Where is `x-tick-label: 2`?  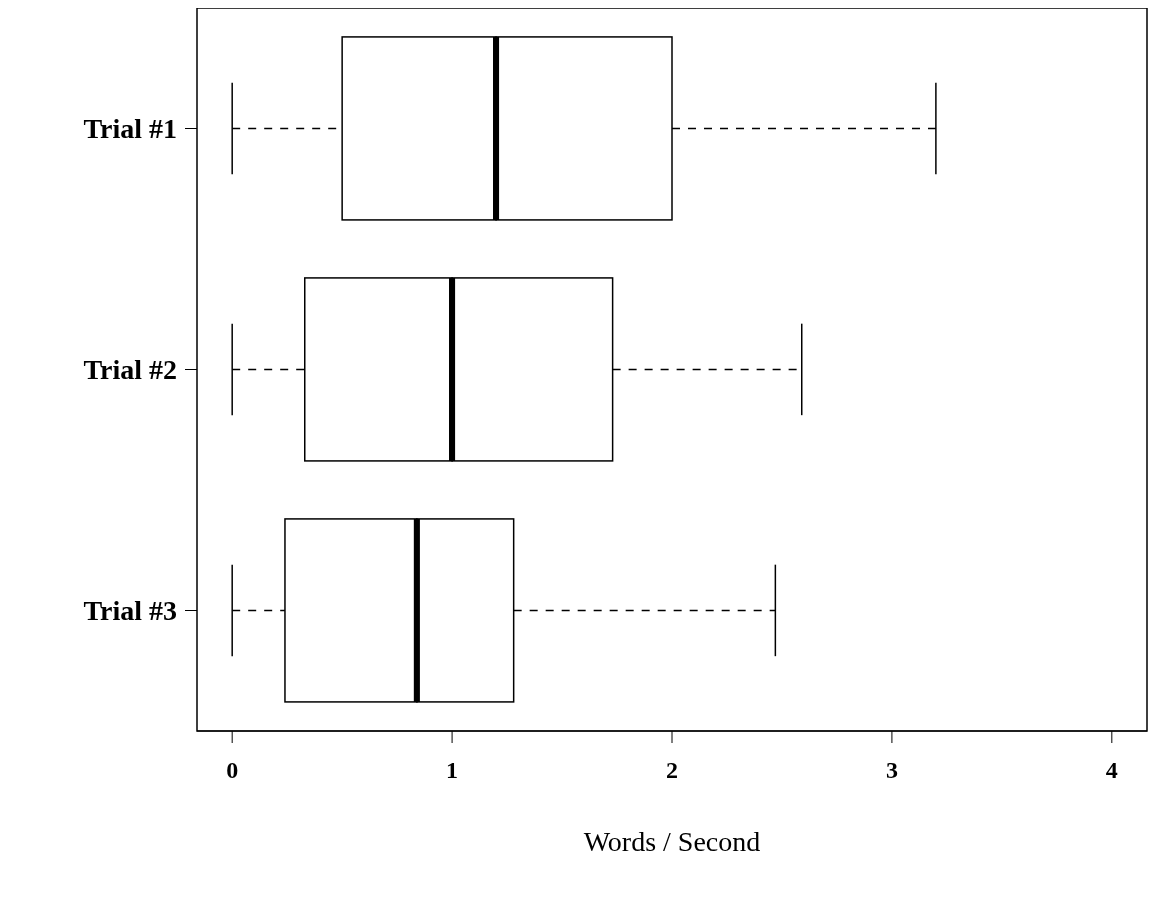
x-tick-label: 2 is located at coordinates (672, 770).